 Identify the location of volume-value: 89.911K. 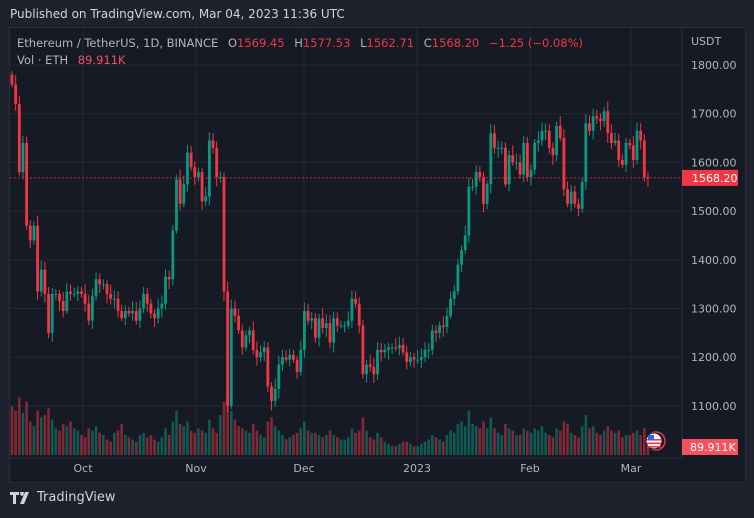
(101, 60).